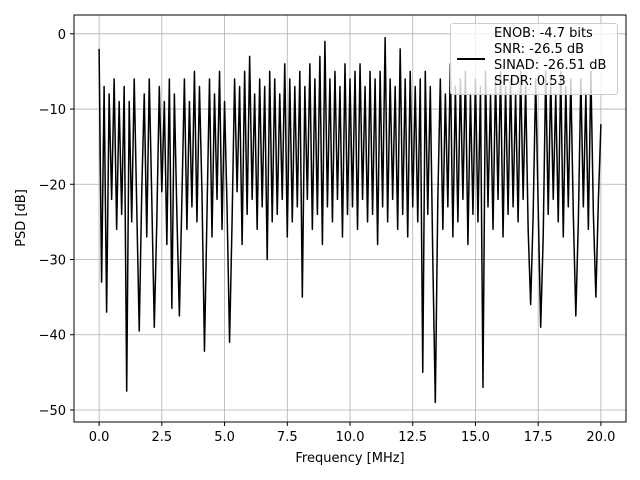  Describe the element at coordinates (52, 110) in the screenshot. I see `y-tick-label: −10` at that location.